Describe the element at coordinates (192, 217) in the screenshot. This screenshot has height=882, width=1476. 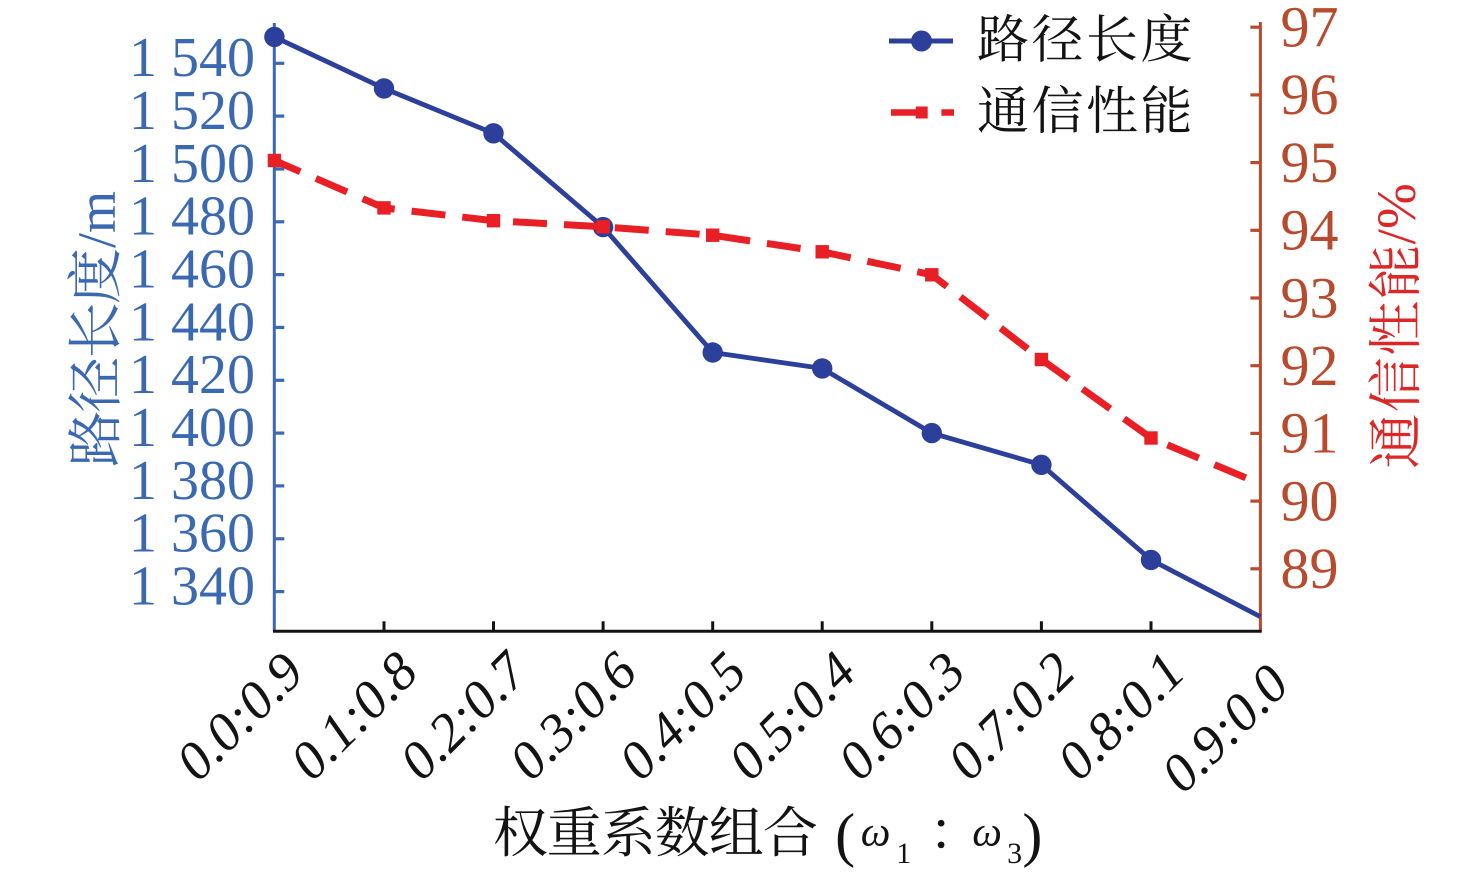
I see `svg-text: 1 480` at that location.